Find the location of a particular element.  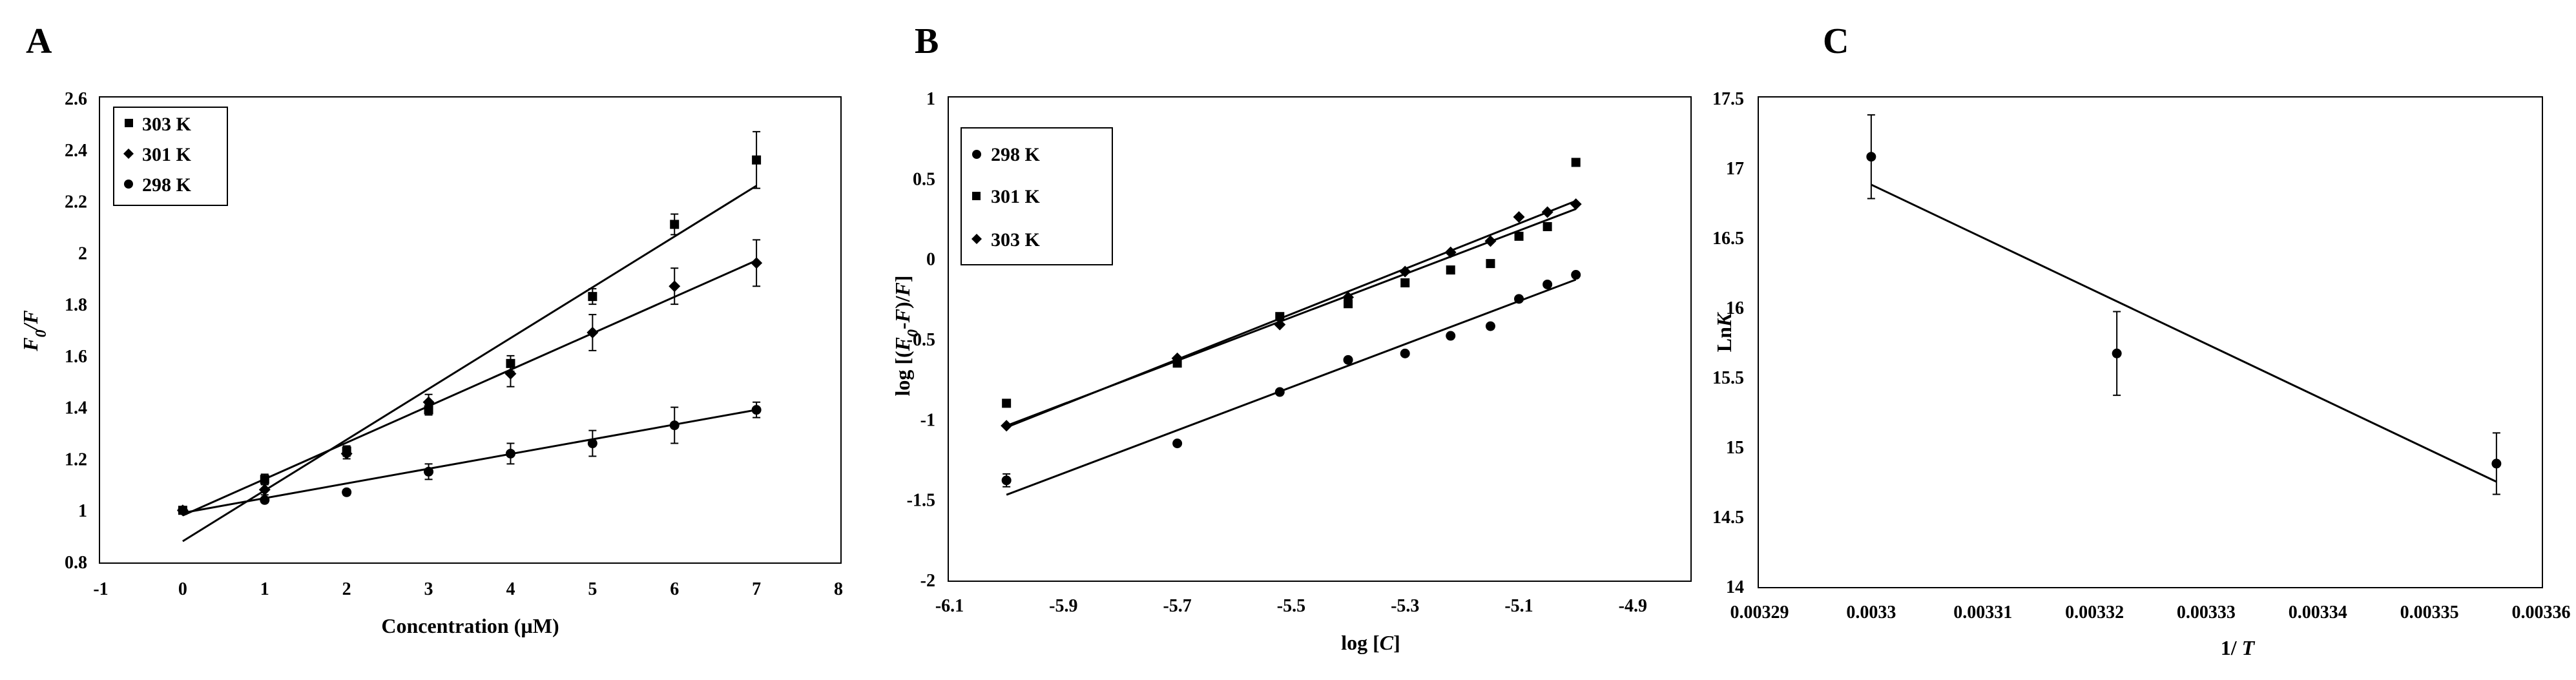

panel-a-error-bars is located at coordinates (469, 322).